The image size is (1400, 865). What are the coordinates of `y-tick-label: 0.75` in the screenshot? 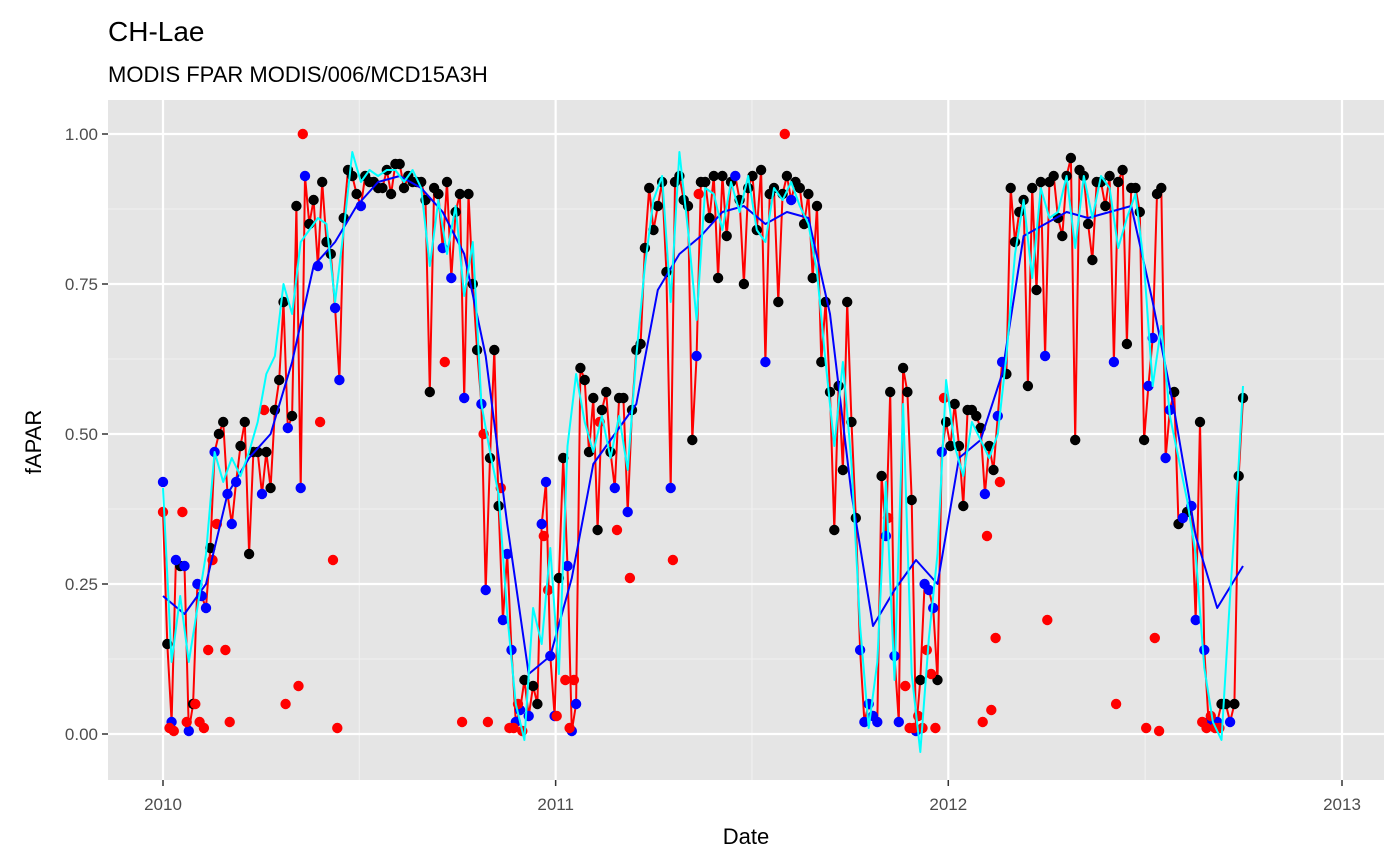 It's located at (81, 284).